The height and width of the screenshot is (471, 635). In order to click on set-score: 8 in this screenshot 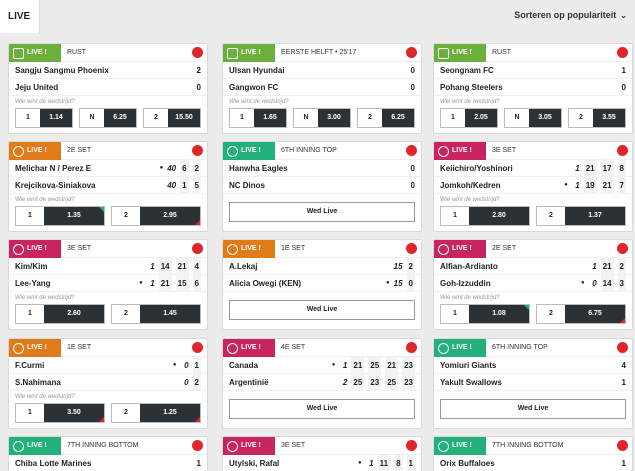, I will do `click(621, 168)`.